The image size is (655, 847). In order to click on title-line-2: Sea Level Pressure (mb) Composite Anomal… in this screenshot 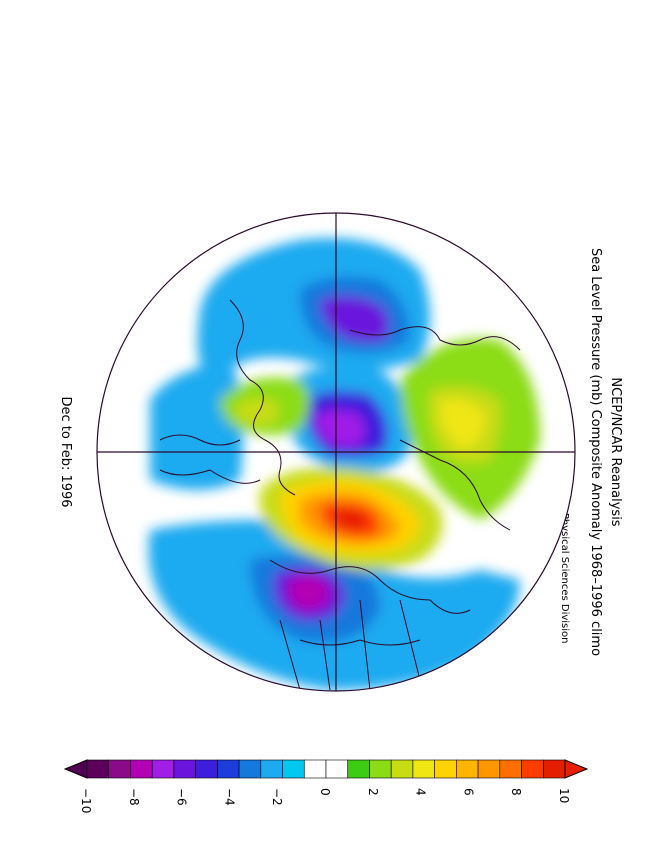, I will do `click(595, 452)`.